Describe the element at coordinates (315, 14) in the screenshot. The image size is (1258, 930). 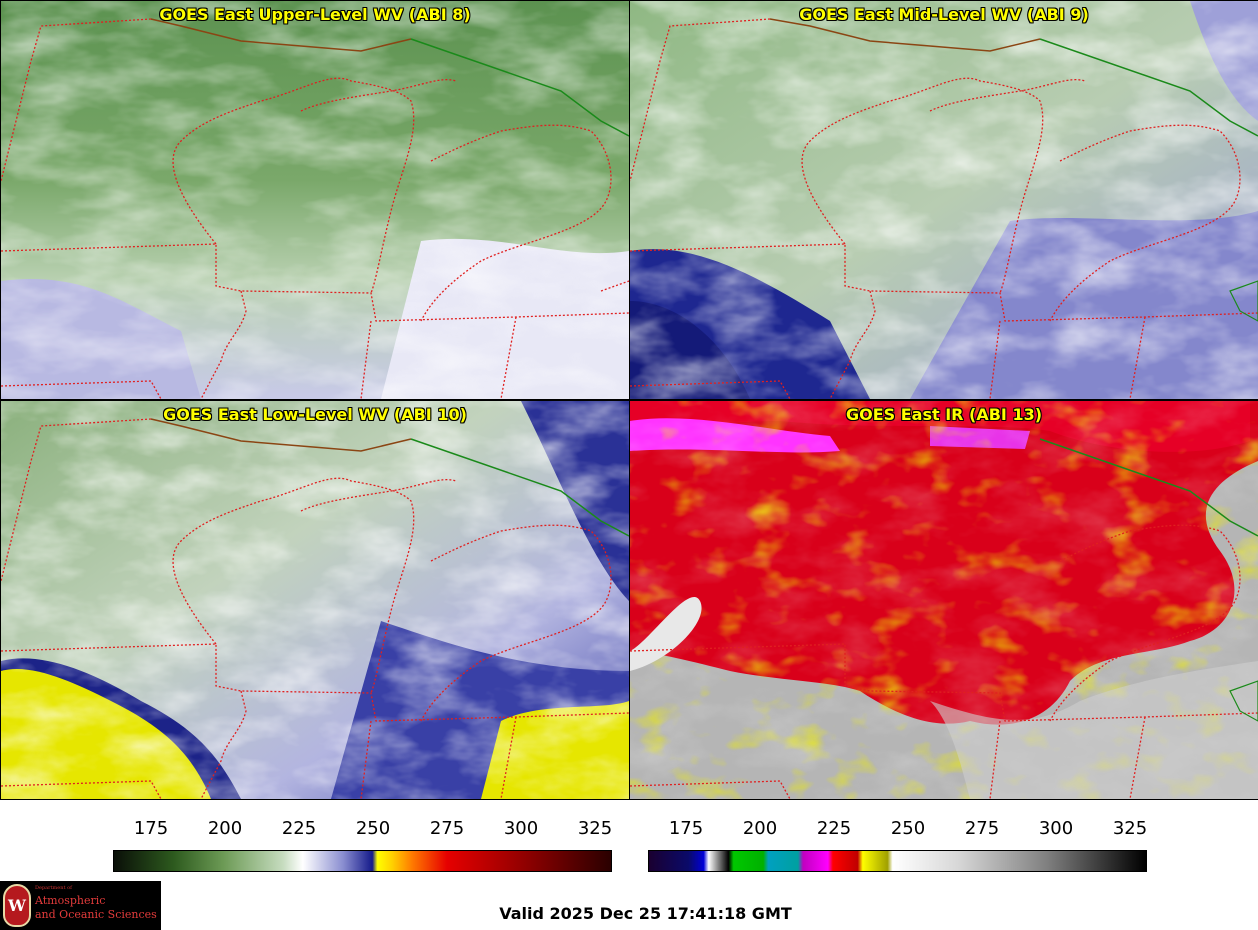
I see `panel-title: GOES East Upper-Level WV (ABI 8)` at that location.